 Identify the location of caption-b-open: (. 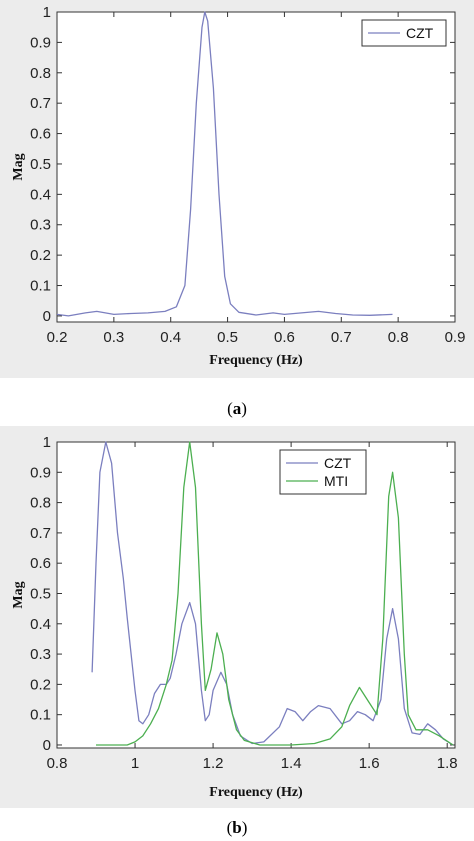
(229, 827).